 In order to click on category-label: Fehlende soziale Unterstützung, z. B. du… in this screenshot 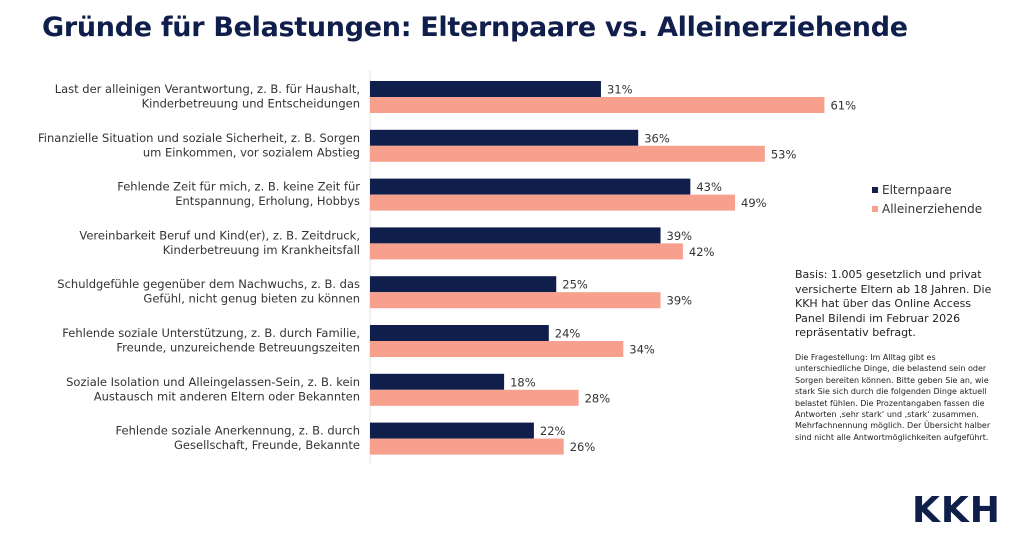, I will do `click(211, 340)`.